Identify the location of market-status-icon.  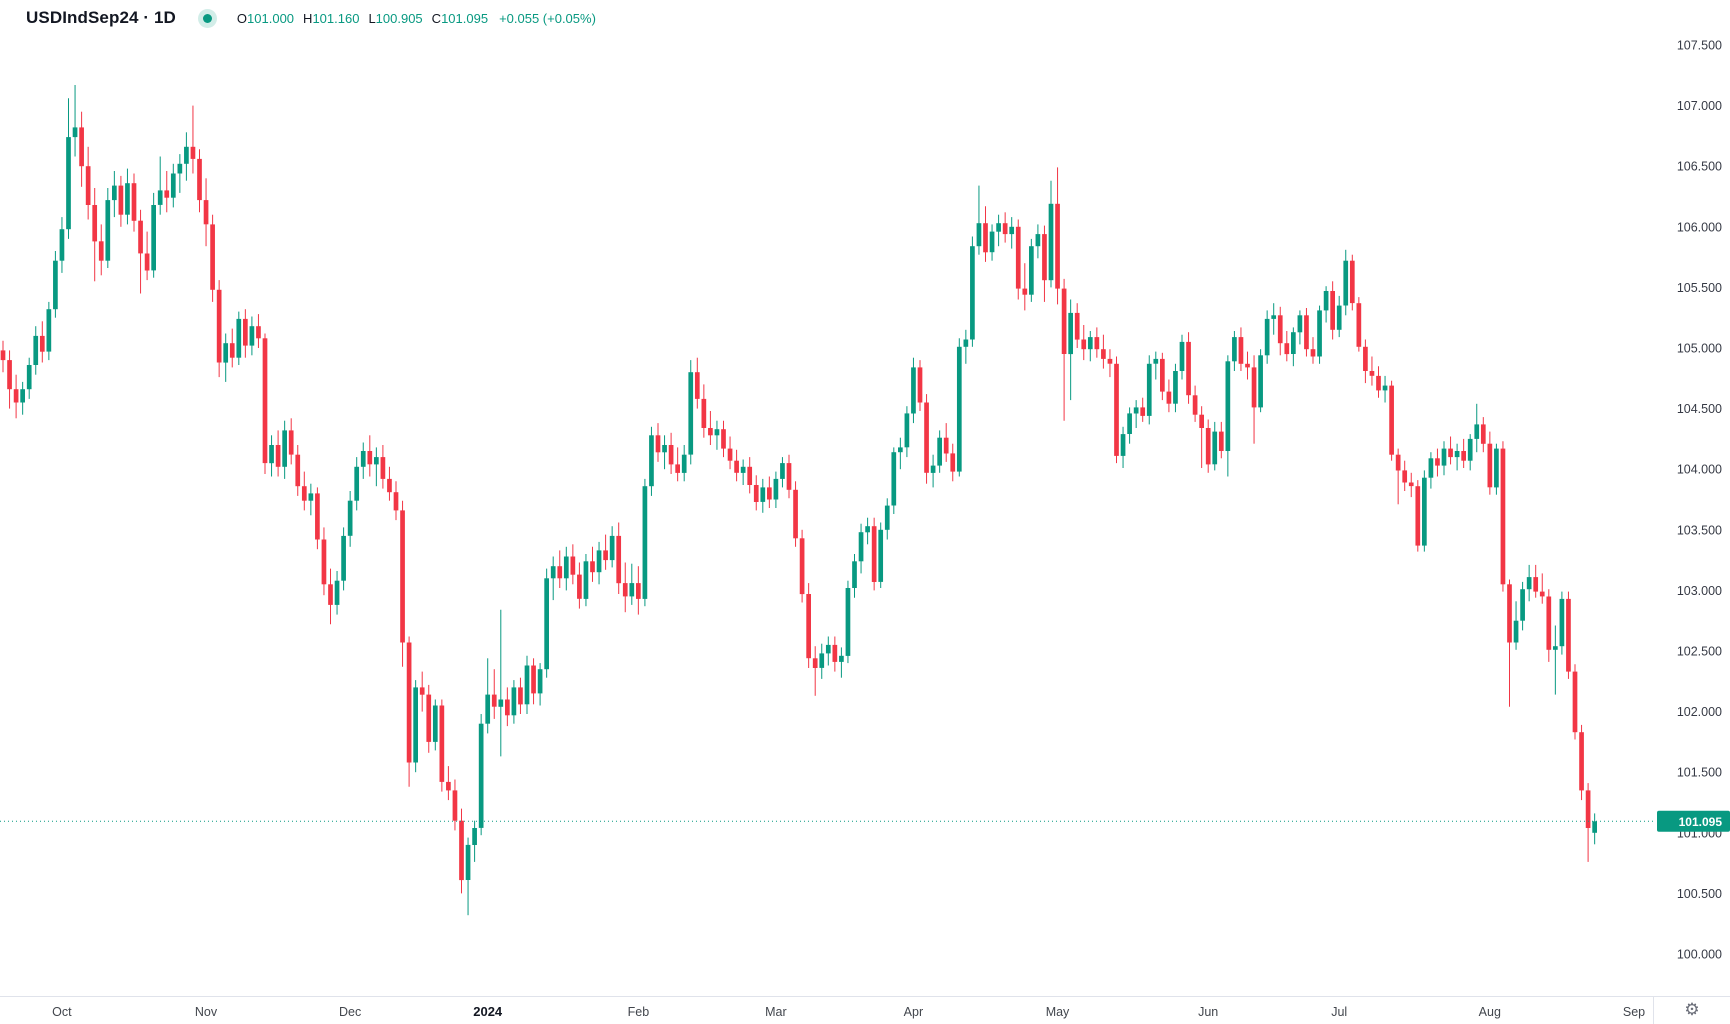
(207, 18).